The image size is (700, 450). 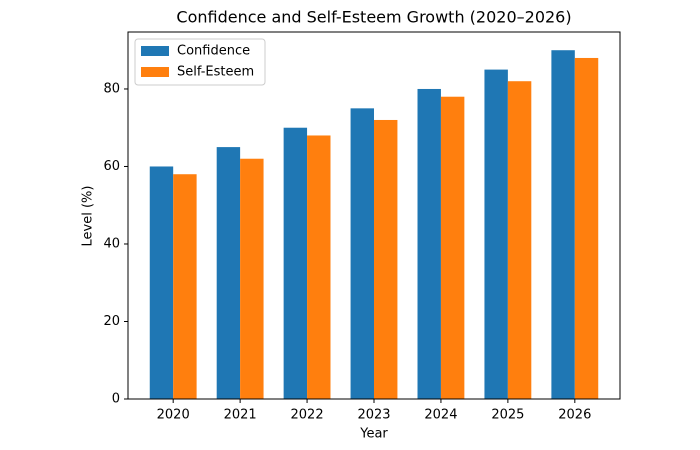 I want to click on y-tick-label: 20, so click(x=111, y=321).